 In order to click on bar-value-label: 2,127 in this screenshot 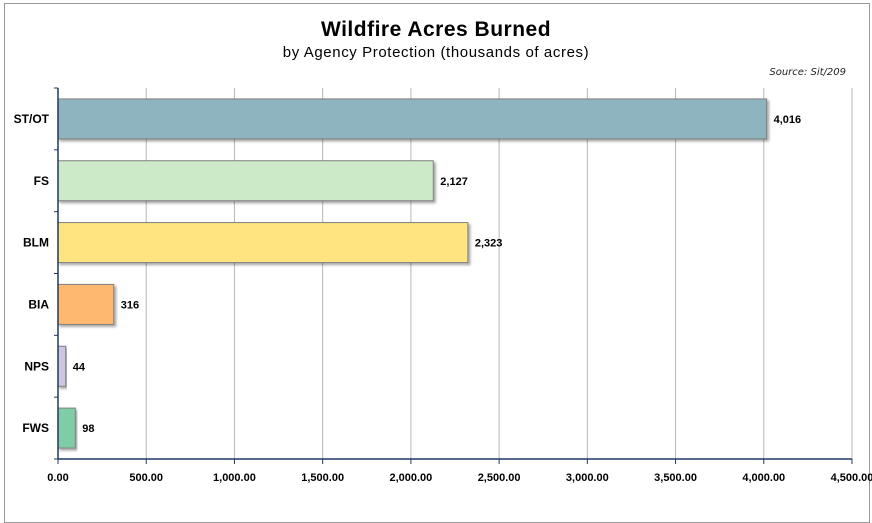, I will do `click(454, 182)`.